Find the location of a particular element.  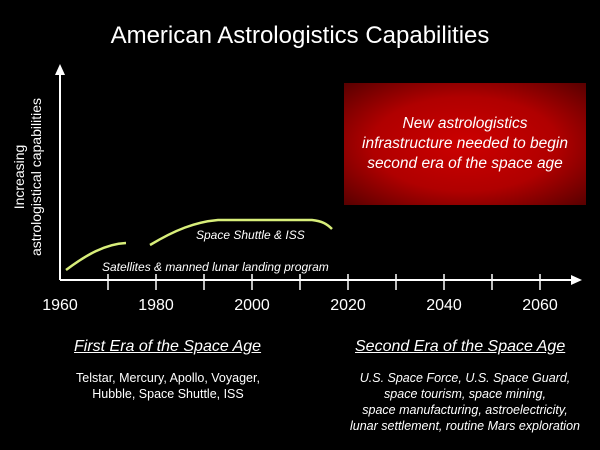

first-era-line: Hubble, Space Shuttle, ISS is located at coordinates (168, 394).